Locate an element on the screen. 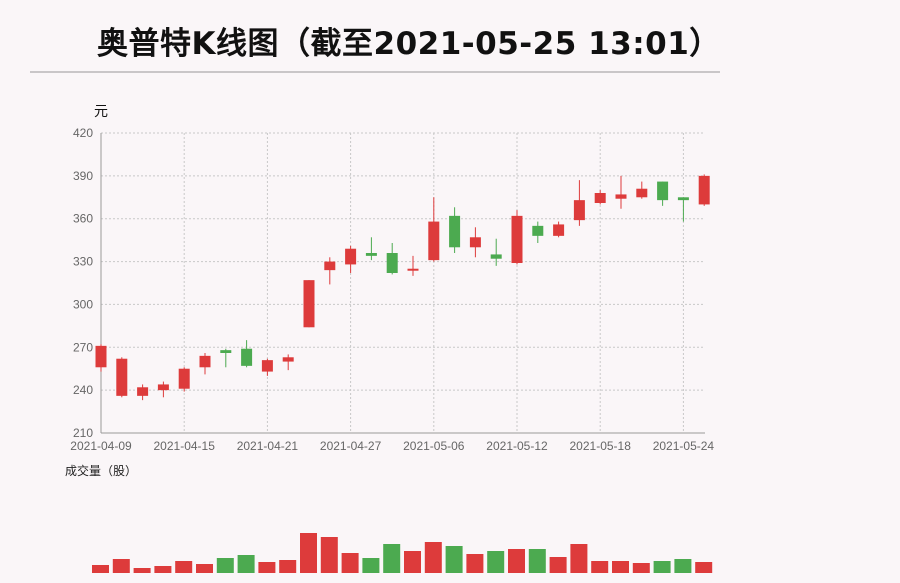  y-tick-label: 210 is located at coordinates (83, 433).